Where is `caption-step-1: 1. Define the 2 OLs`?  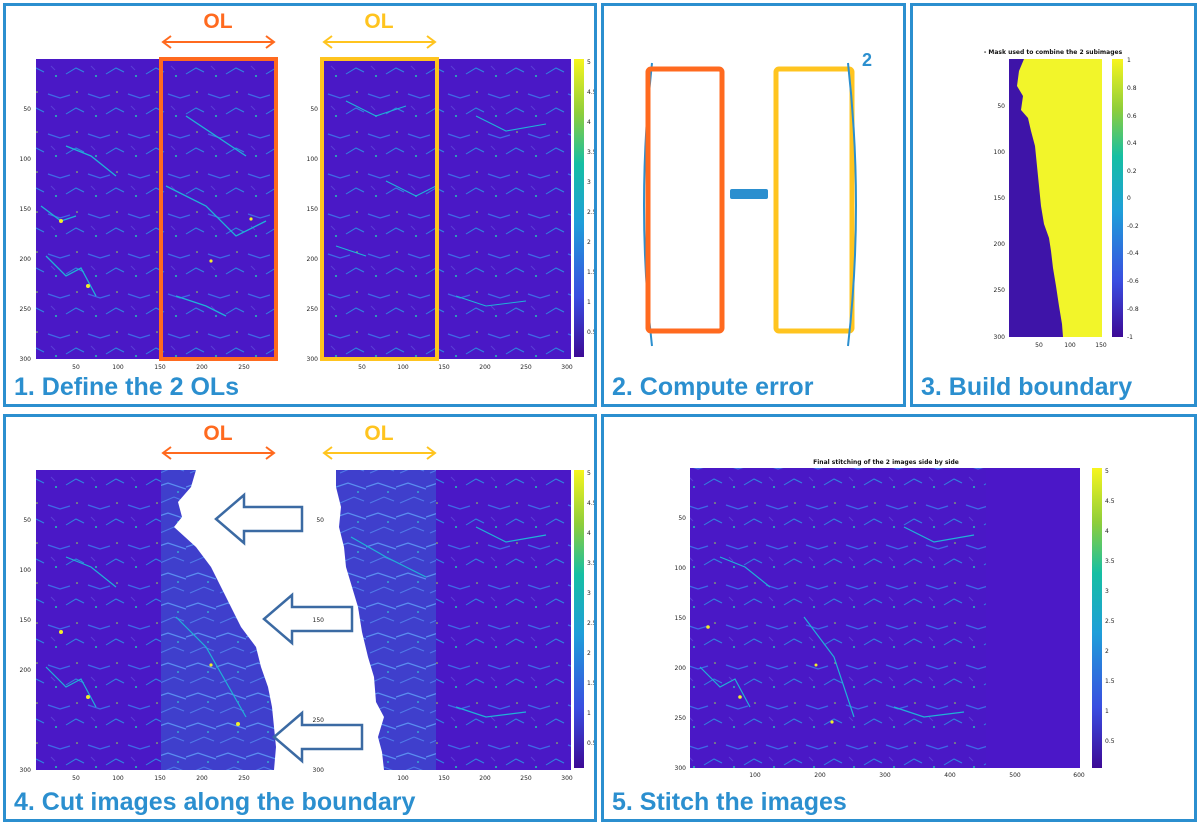
caption-step-1: 1. Define the 2 OLs is located at coordinates (127, 387).